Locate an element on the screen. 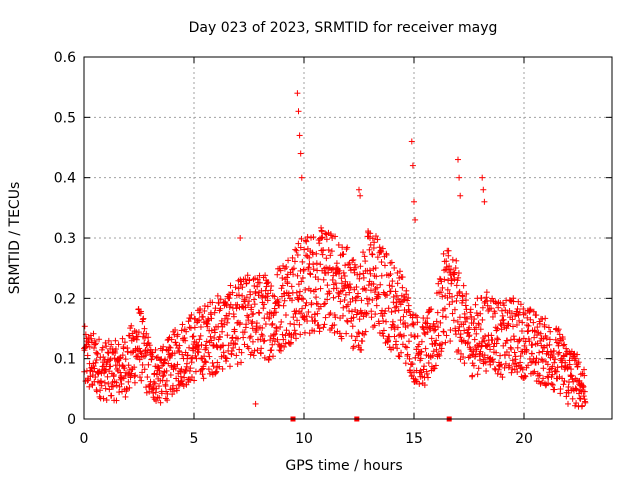 The height and width of the screenshot is (480, 640). y-axis-label: SRMTID / TECUs is located at coordinates (15, 238).